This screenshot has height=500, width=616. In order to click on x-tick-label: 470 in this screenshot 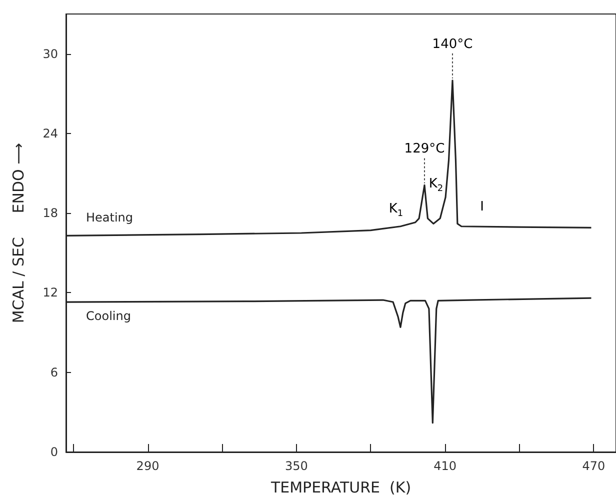, I will do `click(594, 466)`.